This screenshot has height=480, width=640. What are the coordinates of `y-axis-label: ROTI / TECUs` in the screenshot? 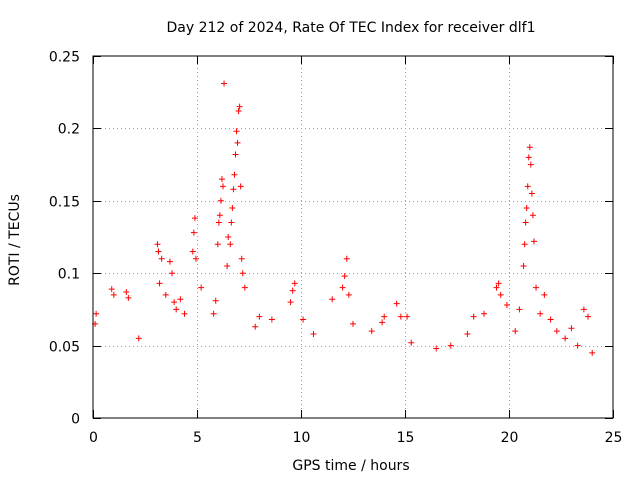 It's located at (15, 240).